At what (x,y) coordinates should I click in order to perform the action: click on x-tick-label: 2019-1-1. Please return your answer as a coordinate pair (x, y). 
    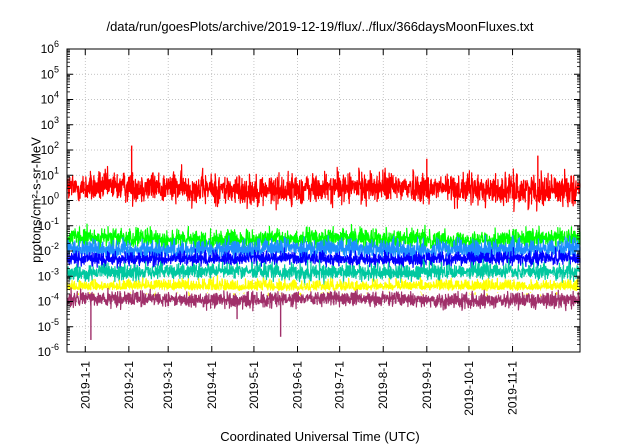
    Looking at the image, I should click on (85, 385).